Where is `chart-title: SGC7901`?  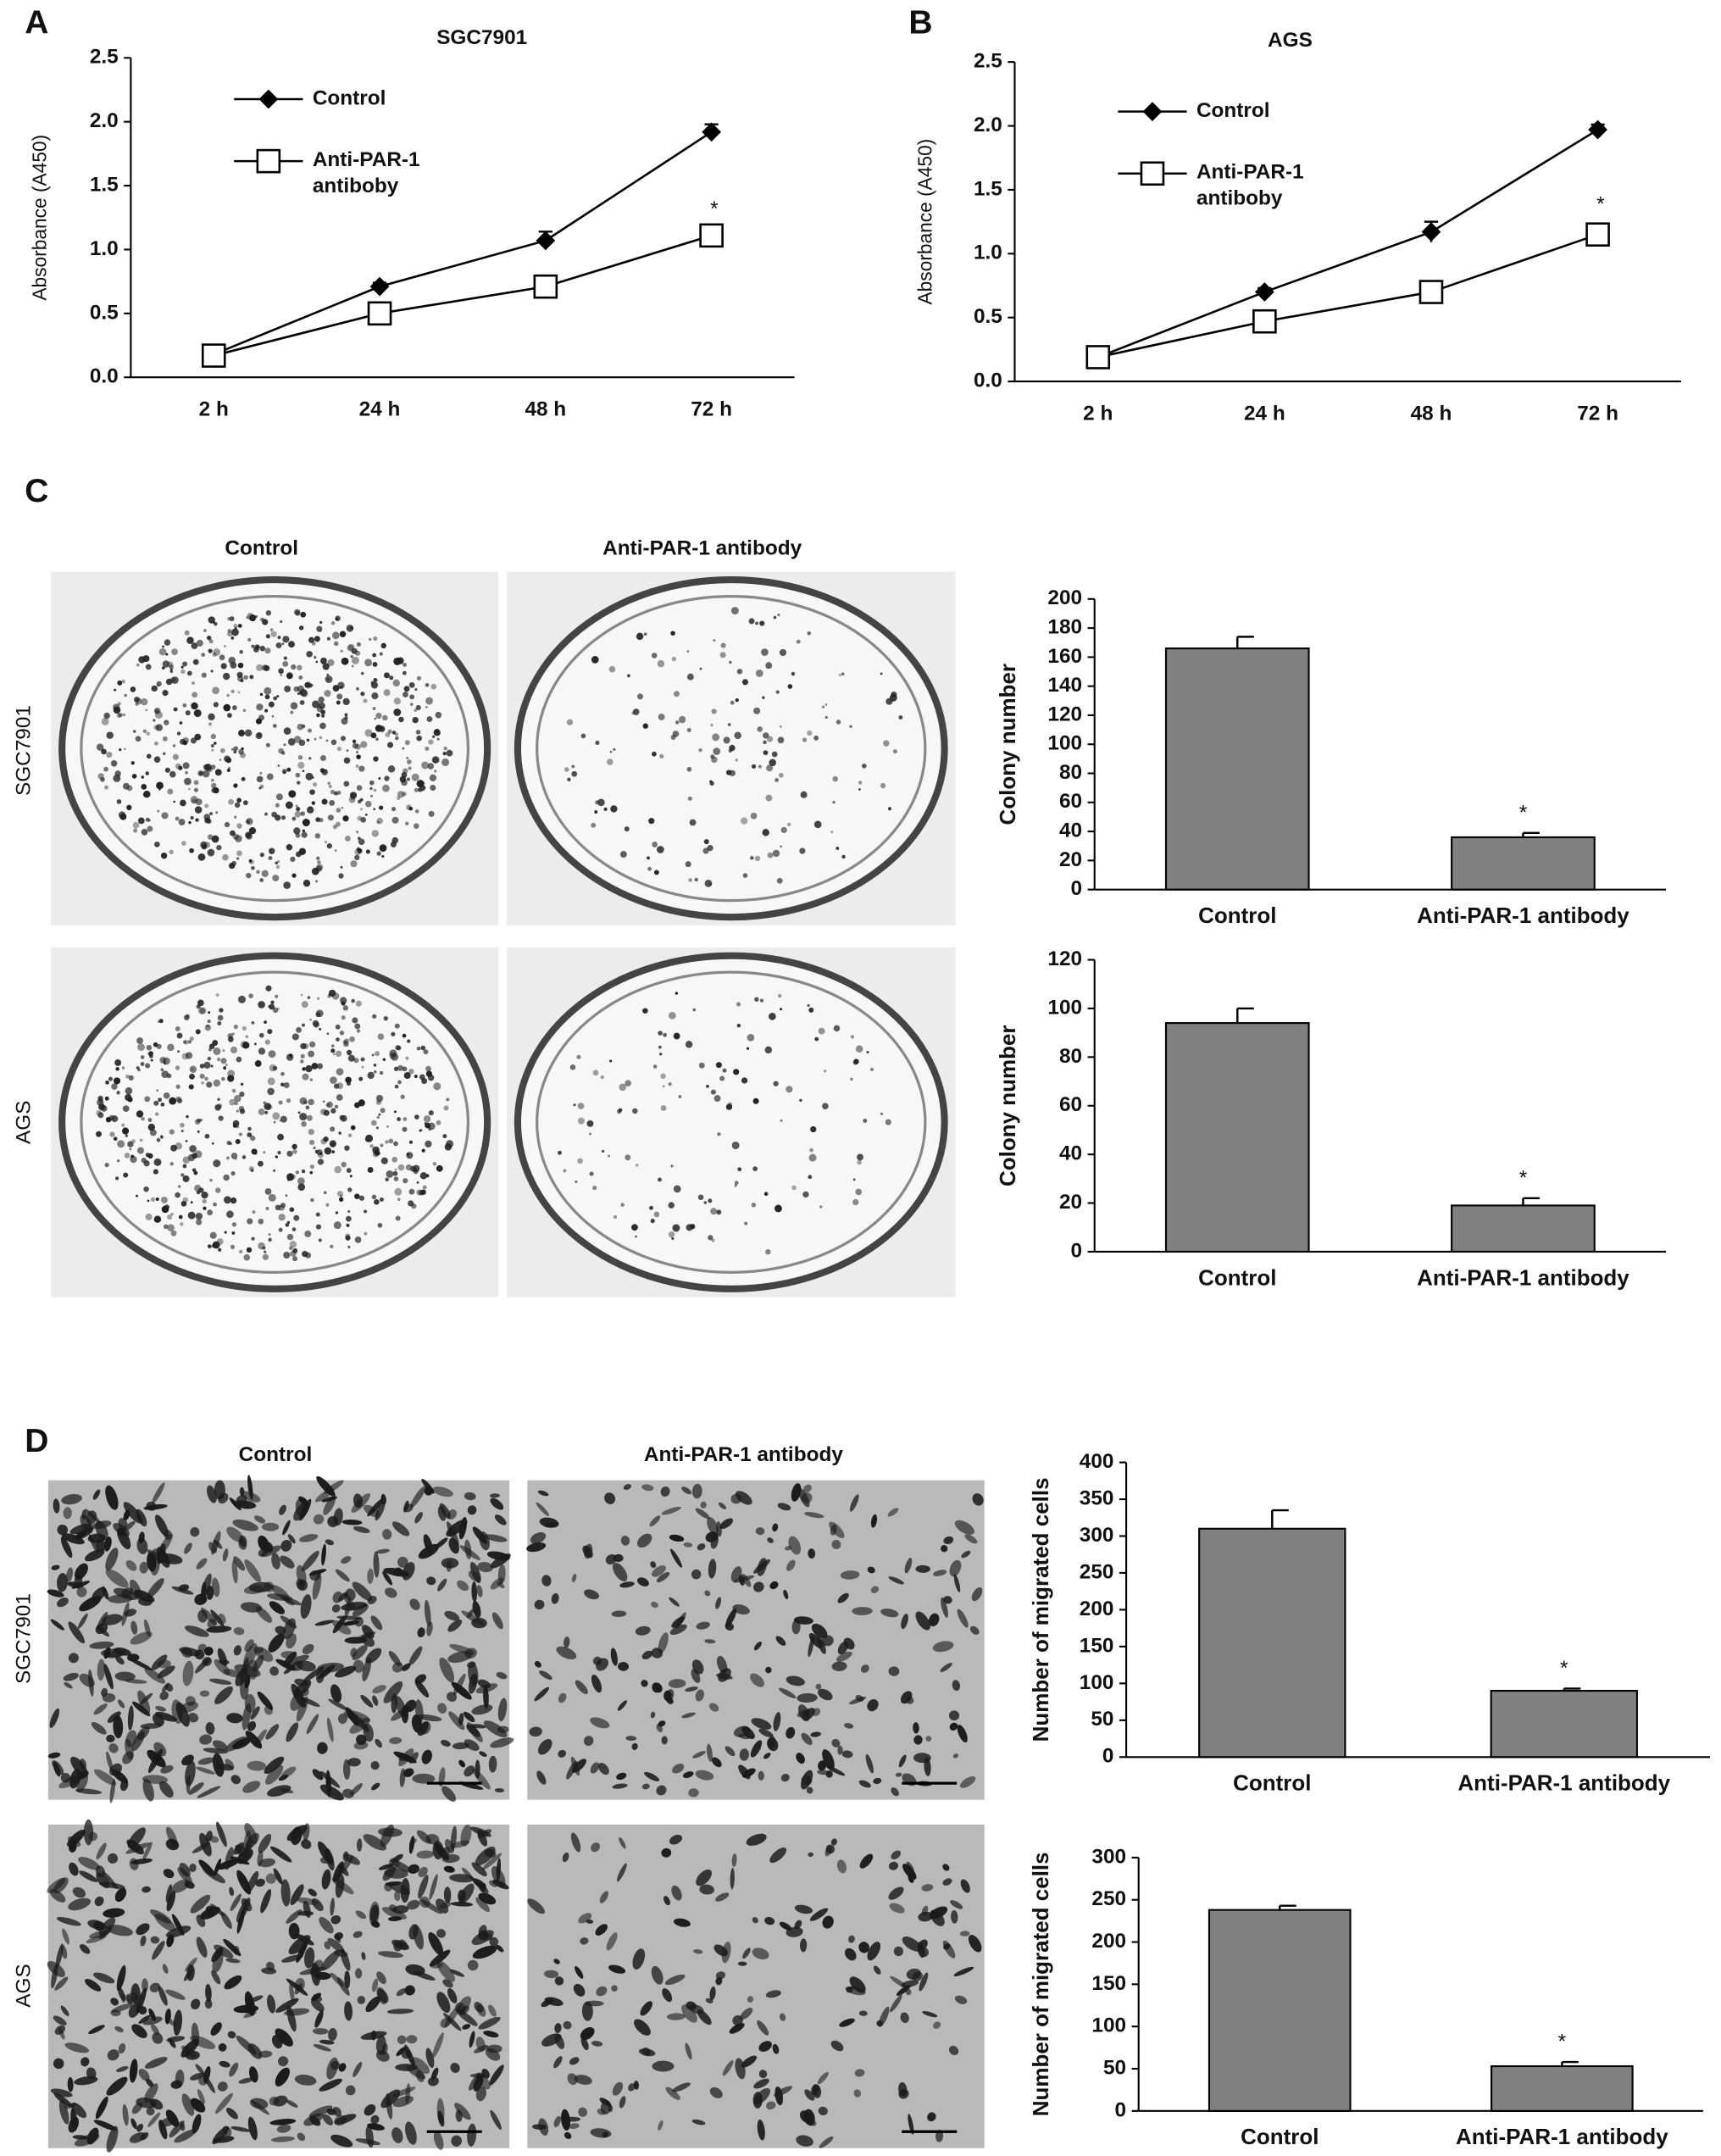
chart-title: SGC7901 is located at coordinates (482, 37).